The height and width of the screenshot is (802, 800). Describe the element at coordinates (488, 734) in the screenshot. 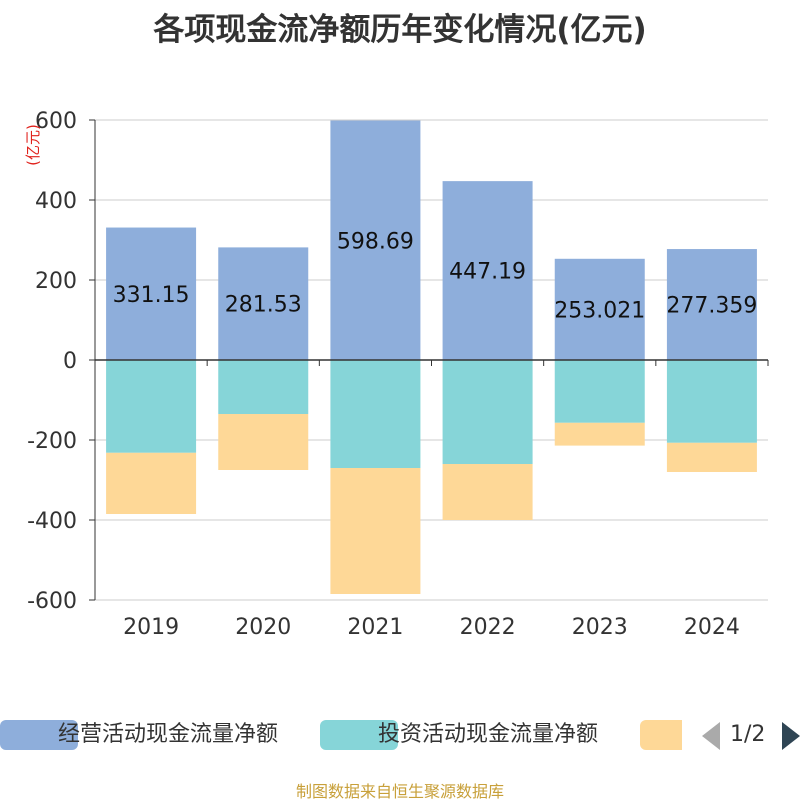

I see `legend-label-investing: 投资活动现金流量净额` at that location.